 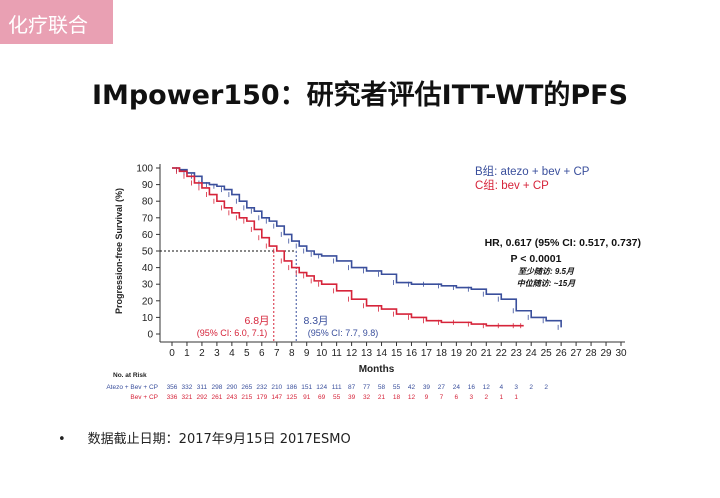 What do you see at coordinates (216, 397) in the screenshot?
I see `risk-value: 261` at bounding box center [216, 397].